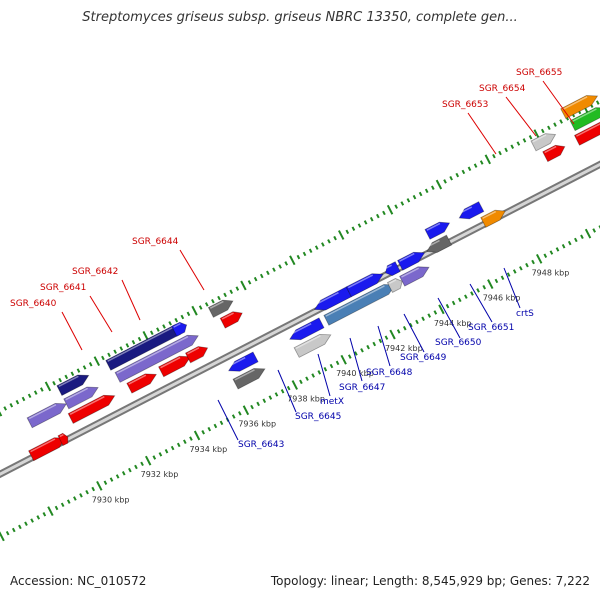 Image resolution: width=600 pixels, height=600 pixels. I want to click on gene-label: SGR_6655, so click(539, 73).